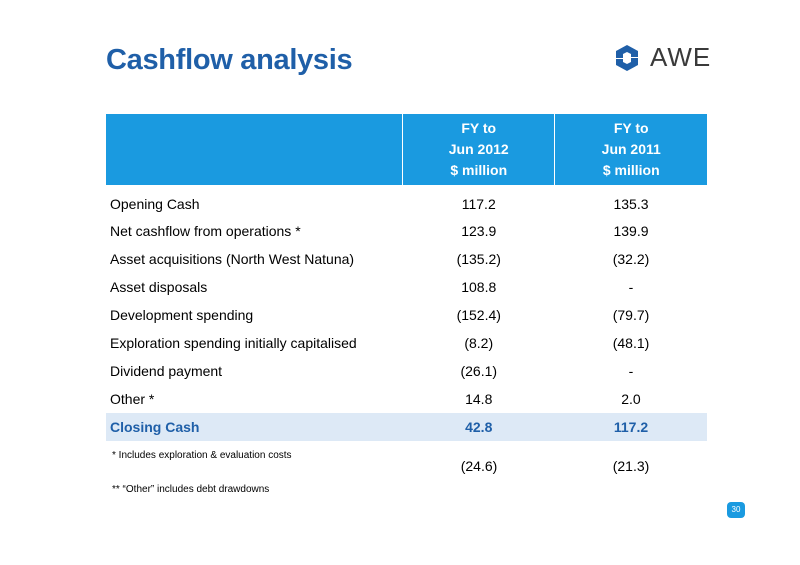 The width and height of the screenshot is (800, 565). Describe the element at coordinates (155, 204) in the screenshot. I see `row-label: Opening Cash` at that location.